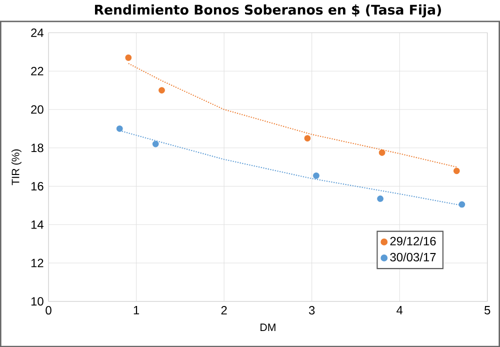 This screenshot has width=500, height=347. Describe the element at coordinates (268, 11) in the screenshot. I see `chart-title: Rendimiento Bonos Soberanos en $ (Tasa Fija)` at that location.